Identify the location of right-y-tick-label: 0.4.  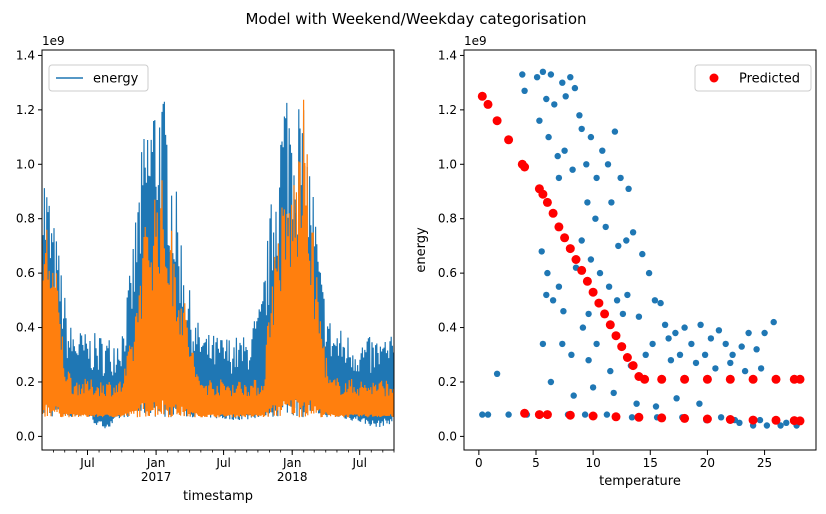
(447, 328).